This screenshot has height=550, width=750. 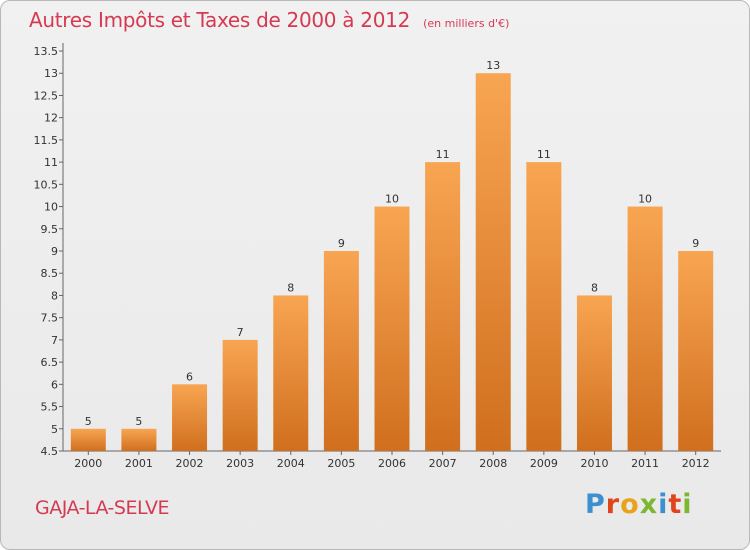 What do you see at coordinates (341, 463) in the screenshot?
I see `x-tick-label: 2005` at bounding box center [341, 463].